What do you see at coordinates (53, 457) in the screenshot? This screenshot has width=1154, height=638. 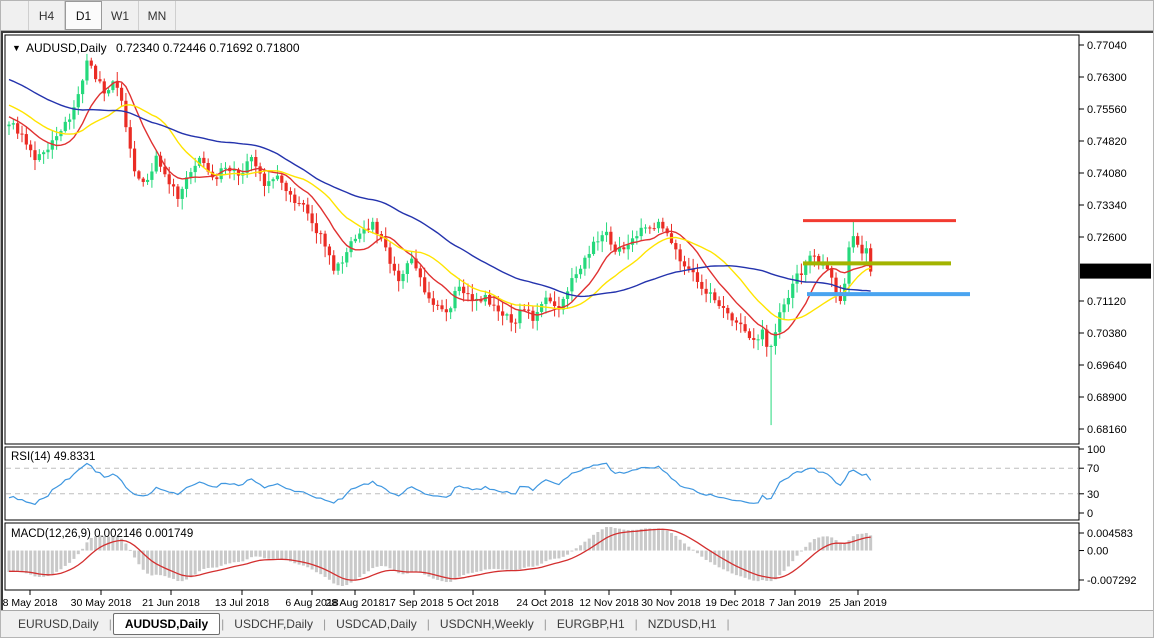 I see `rsi-label: RSI(14) 49.8331` at bounding box center [53, 457].